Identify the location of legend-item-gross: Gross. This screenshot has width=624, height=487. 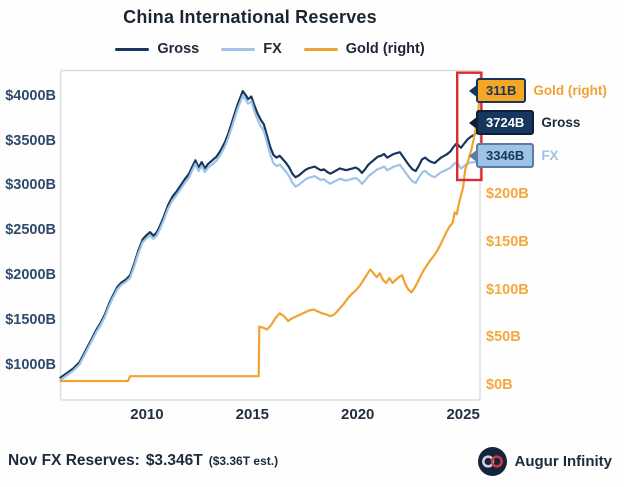
(157, 49).